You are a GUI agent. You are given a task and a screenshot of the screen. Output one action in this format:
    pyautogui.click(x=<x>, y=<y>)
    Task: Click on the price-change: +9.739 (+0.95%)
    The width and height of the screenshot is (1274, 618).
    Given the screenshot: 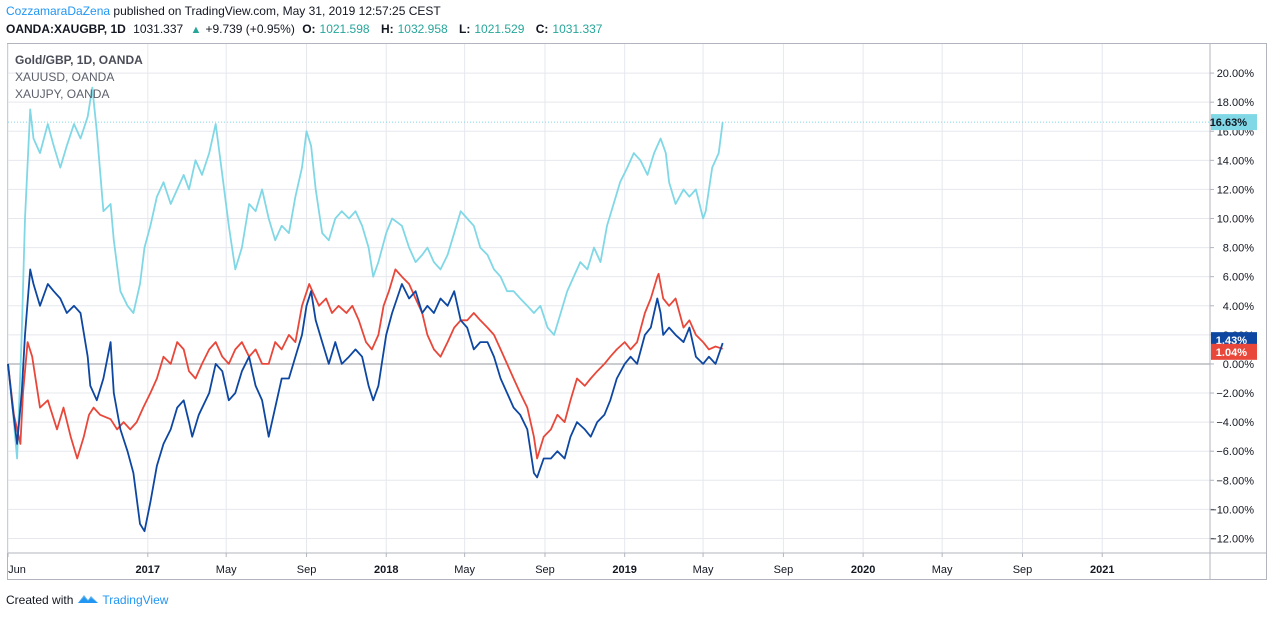 What is the action you would take?
    pyautogui.click(x=250, y=29)
    